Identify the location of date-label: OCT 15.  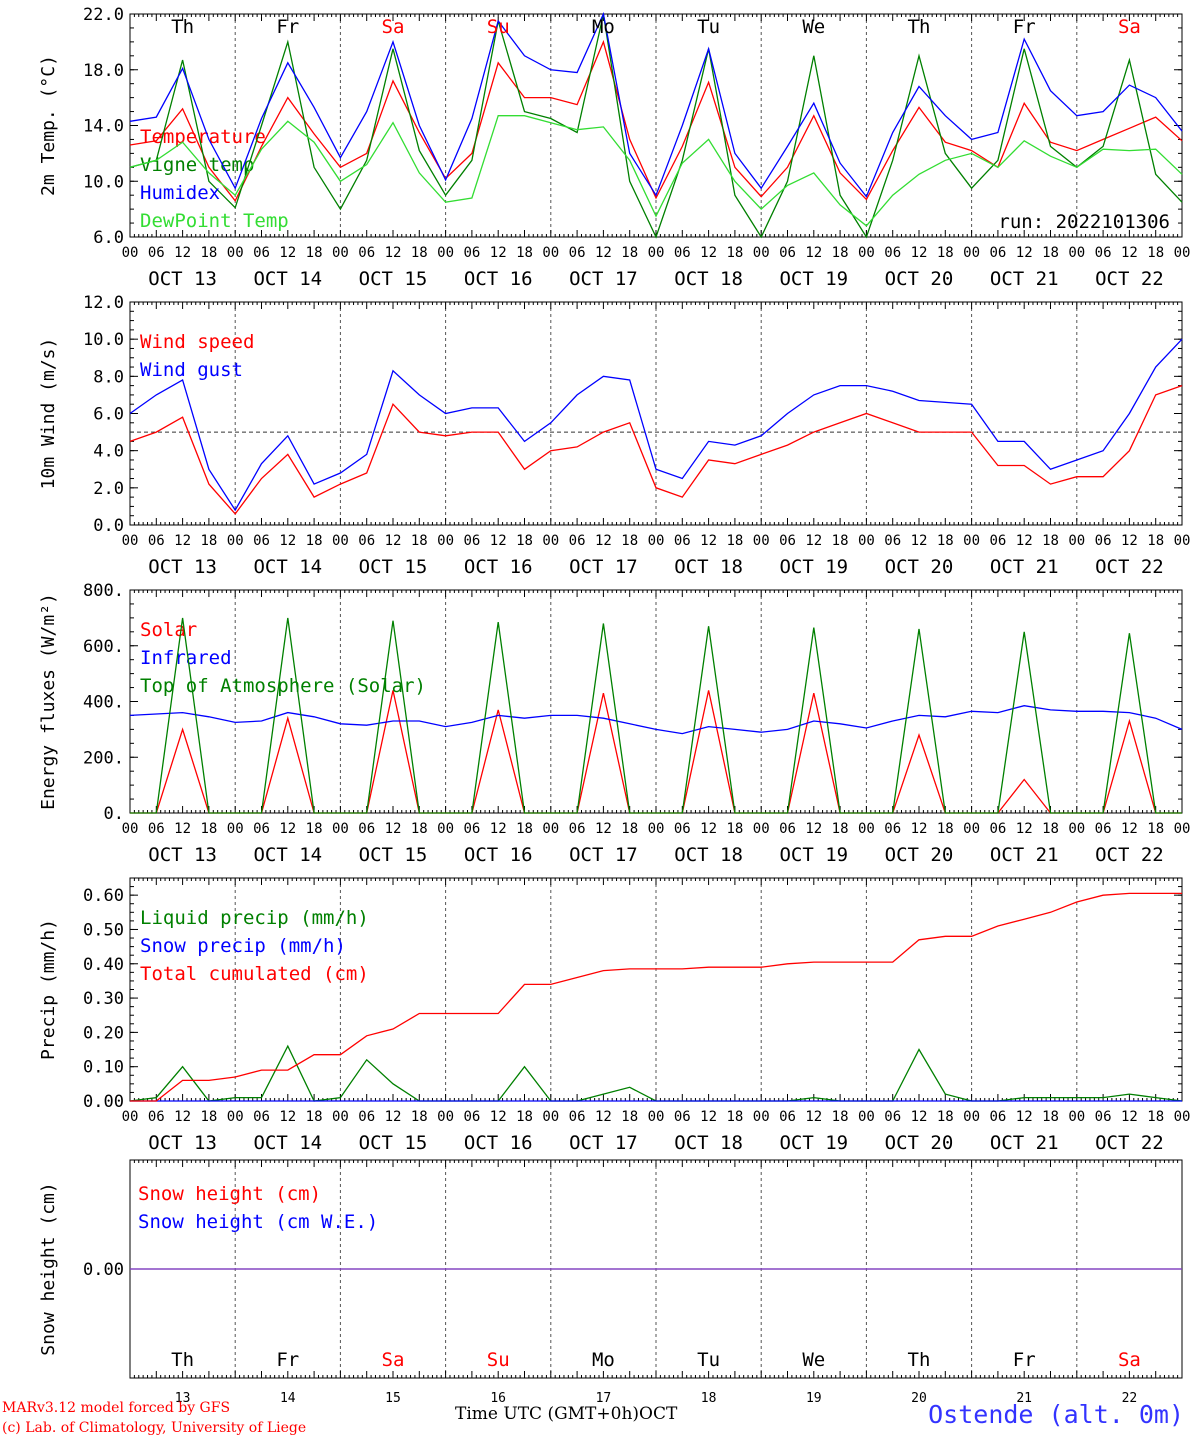
(393, 855).